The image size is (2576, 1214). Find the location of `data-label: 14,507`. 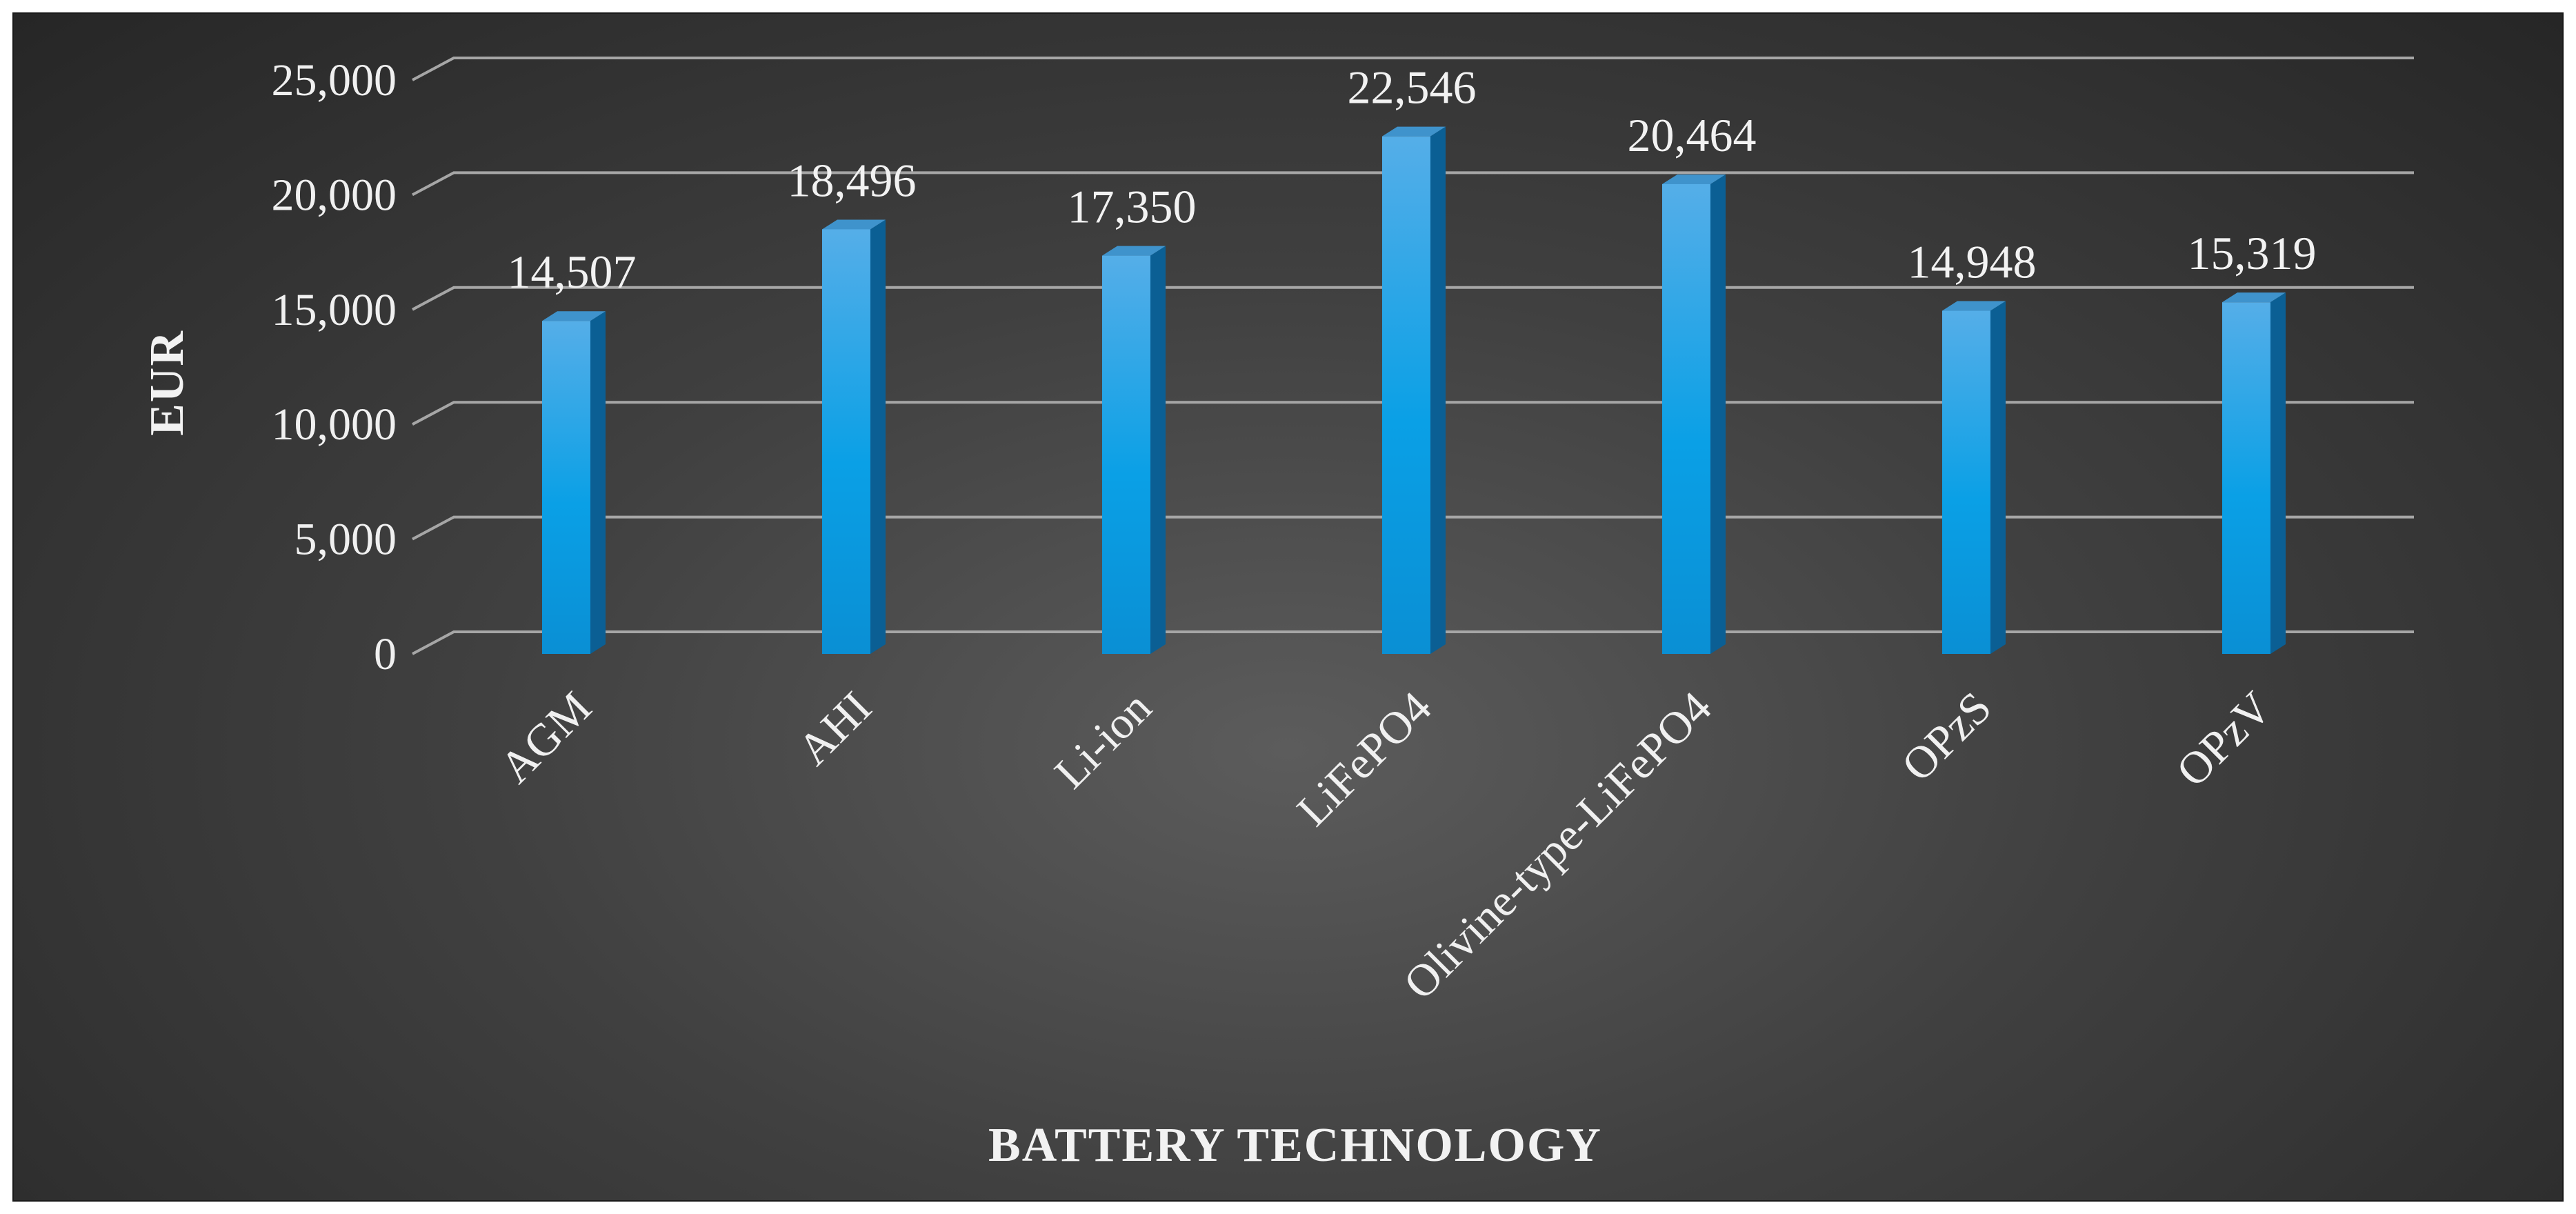

data-label: 14,507 is located at coordinates (572, 272).